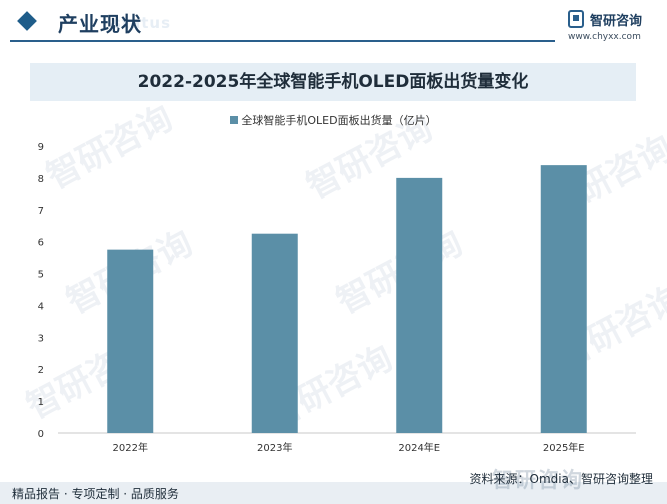 The width and height of the screenshot is (667, 504). Describe the element at coordinates (564, 447) in the screenshot. I see `x-tick-label: 2025年E` at that location.